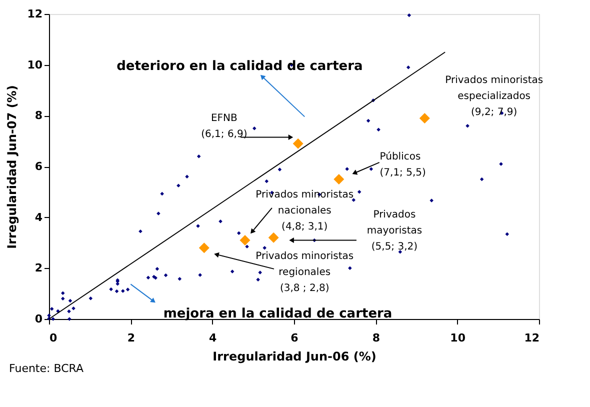  What do you see at coordinates (34, 14) in the screenshot?
I see `y-tick-label: 12` at bounding box center [34, 14].